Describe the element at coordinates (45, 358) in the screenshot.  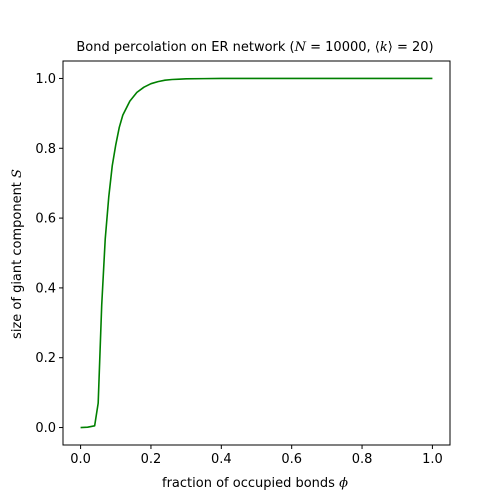
I see `y-tick-label: 0.2` at that location.